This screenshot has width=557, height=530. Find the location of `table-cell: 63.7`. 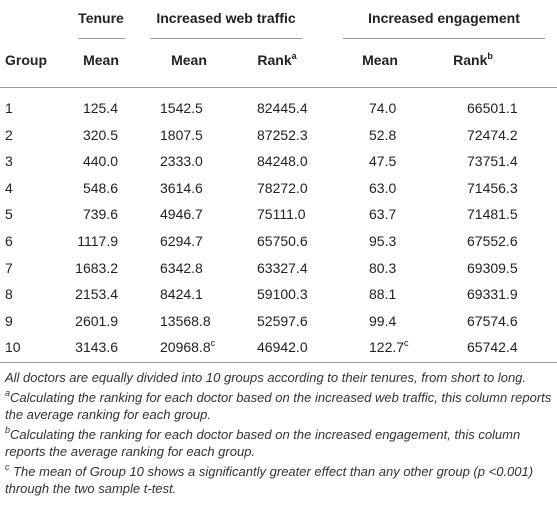

table-cell: 63.7 is located at coordinates (383, 214).